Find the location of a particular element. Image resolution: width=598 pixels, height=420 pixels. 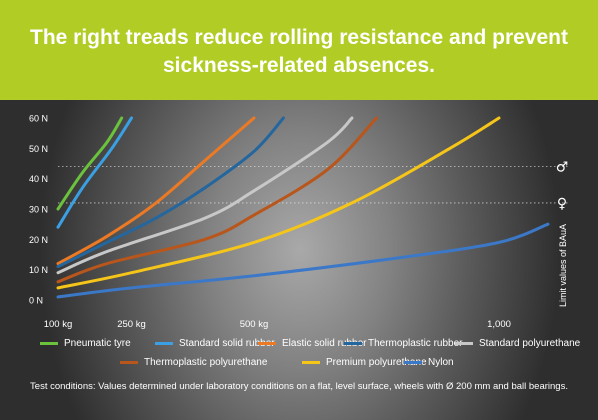

y-tick-label: 30 N is located at coordinates (38, 210).